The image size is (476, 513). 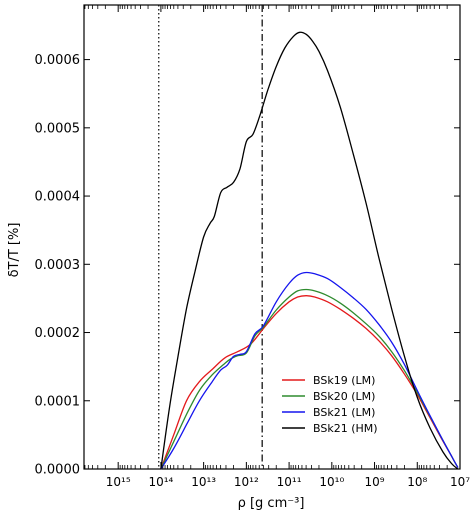 I want to click on y-tick-label: 0.0002, so click(x=58, y=333).